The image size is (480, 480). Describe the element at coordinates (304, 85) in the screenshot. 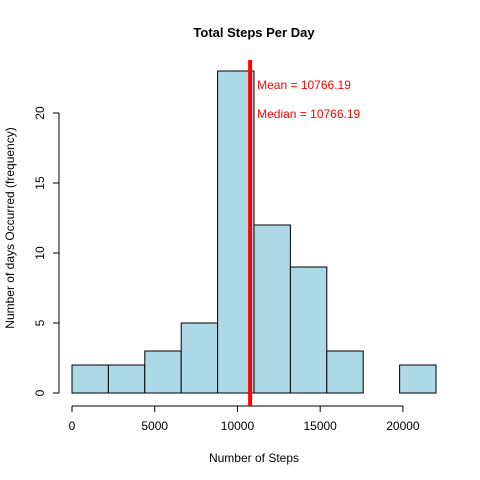

I see `annotation-mean: Mean = 10766.19` at that location.